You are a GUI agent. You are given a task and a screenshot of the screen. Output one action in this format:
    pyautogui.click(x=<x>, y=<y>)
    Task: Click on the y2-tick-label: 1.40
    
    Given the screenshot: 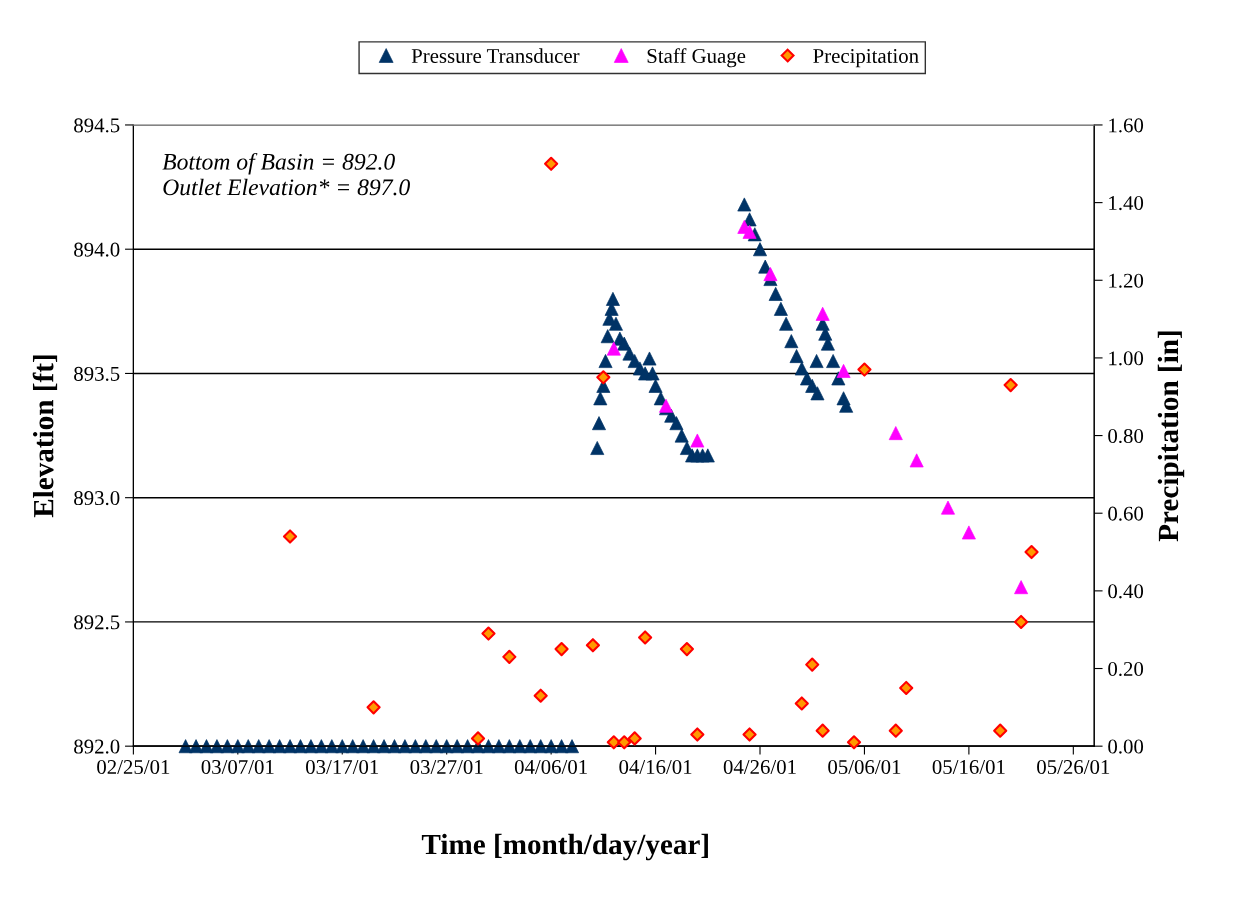 What is the action you would take?
    pyautogui.click(x=1126, y=203)
    